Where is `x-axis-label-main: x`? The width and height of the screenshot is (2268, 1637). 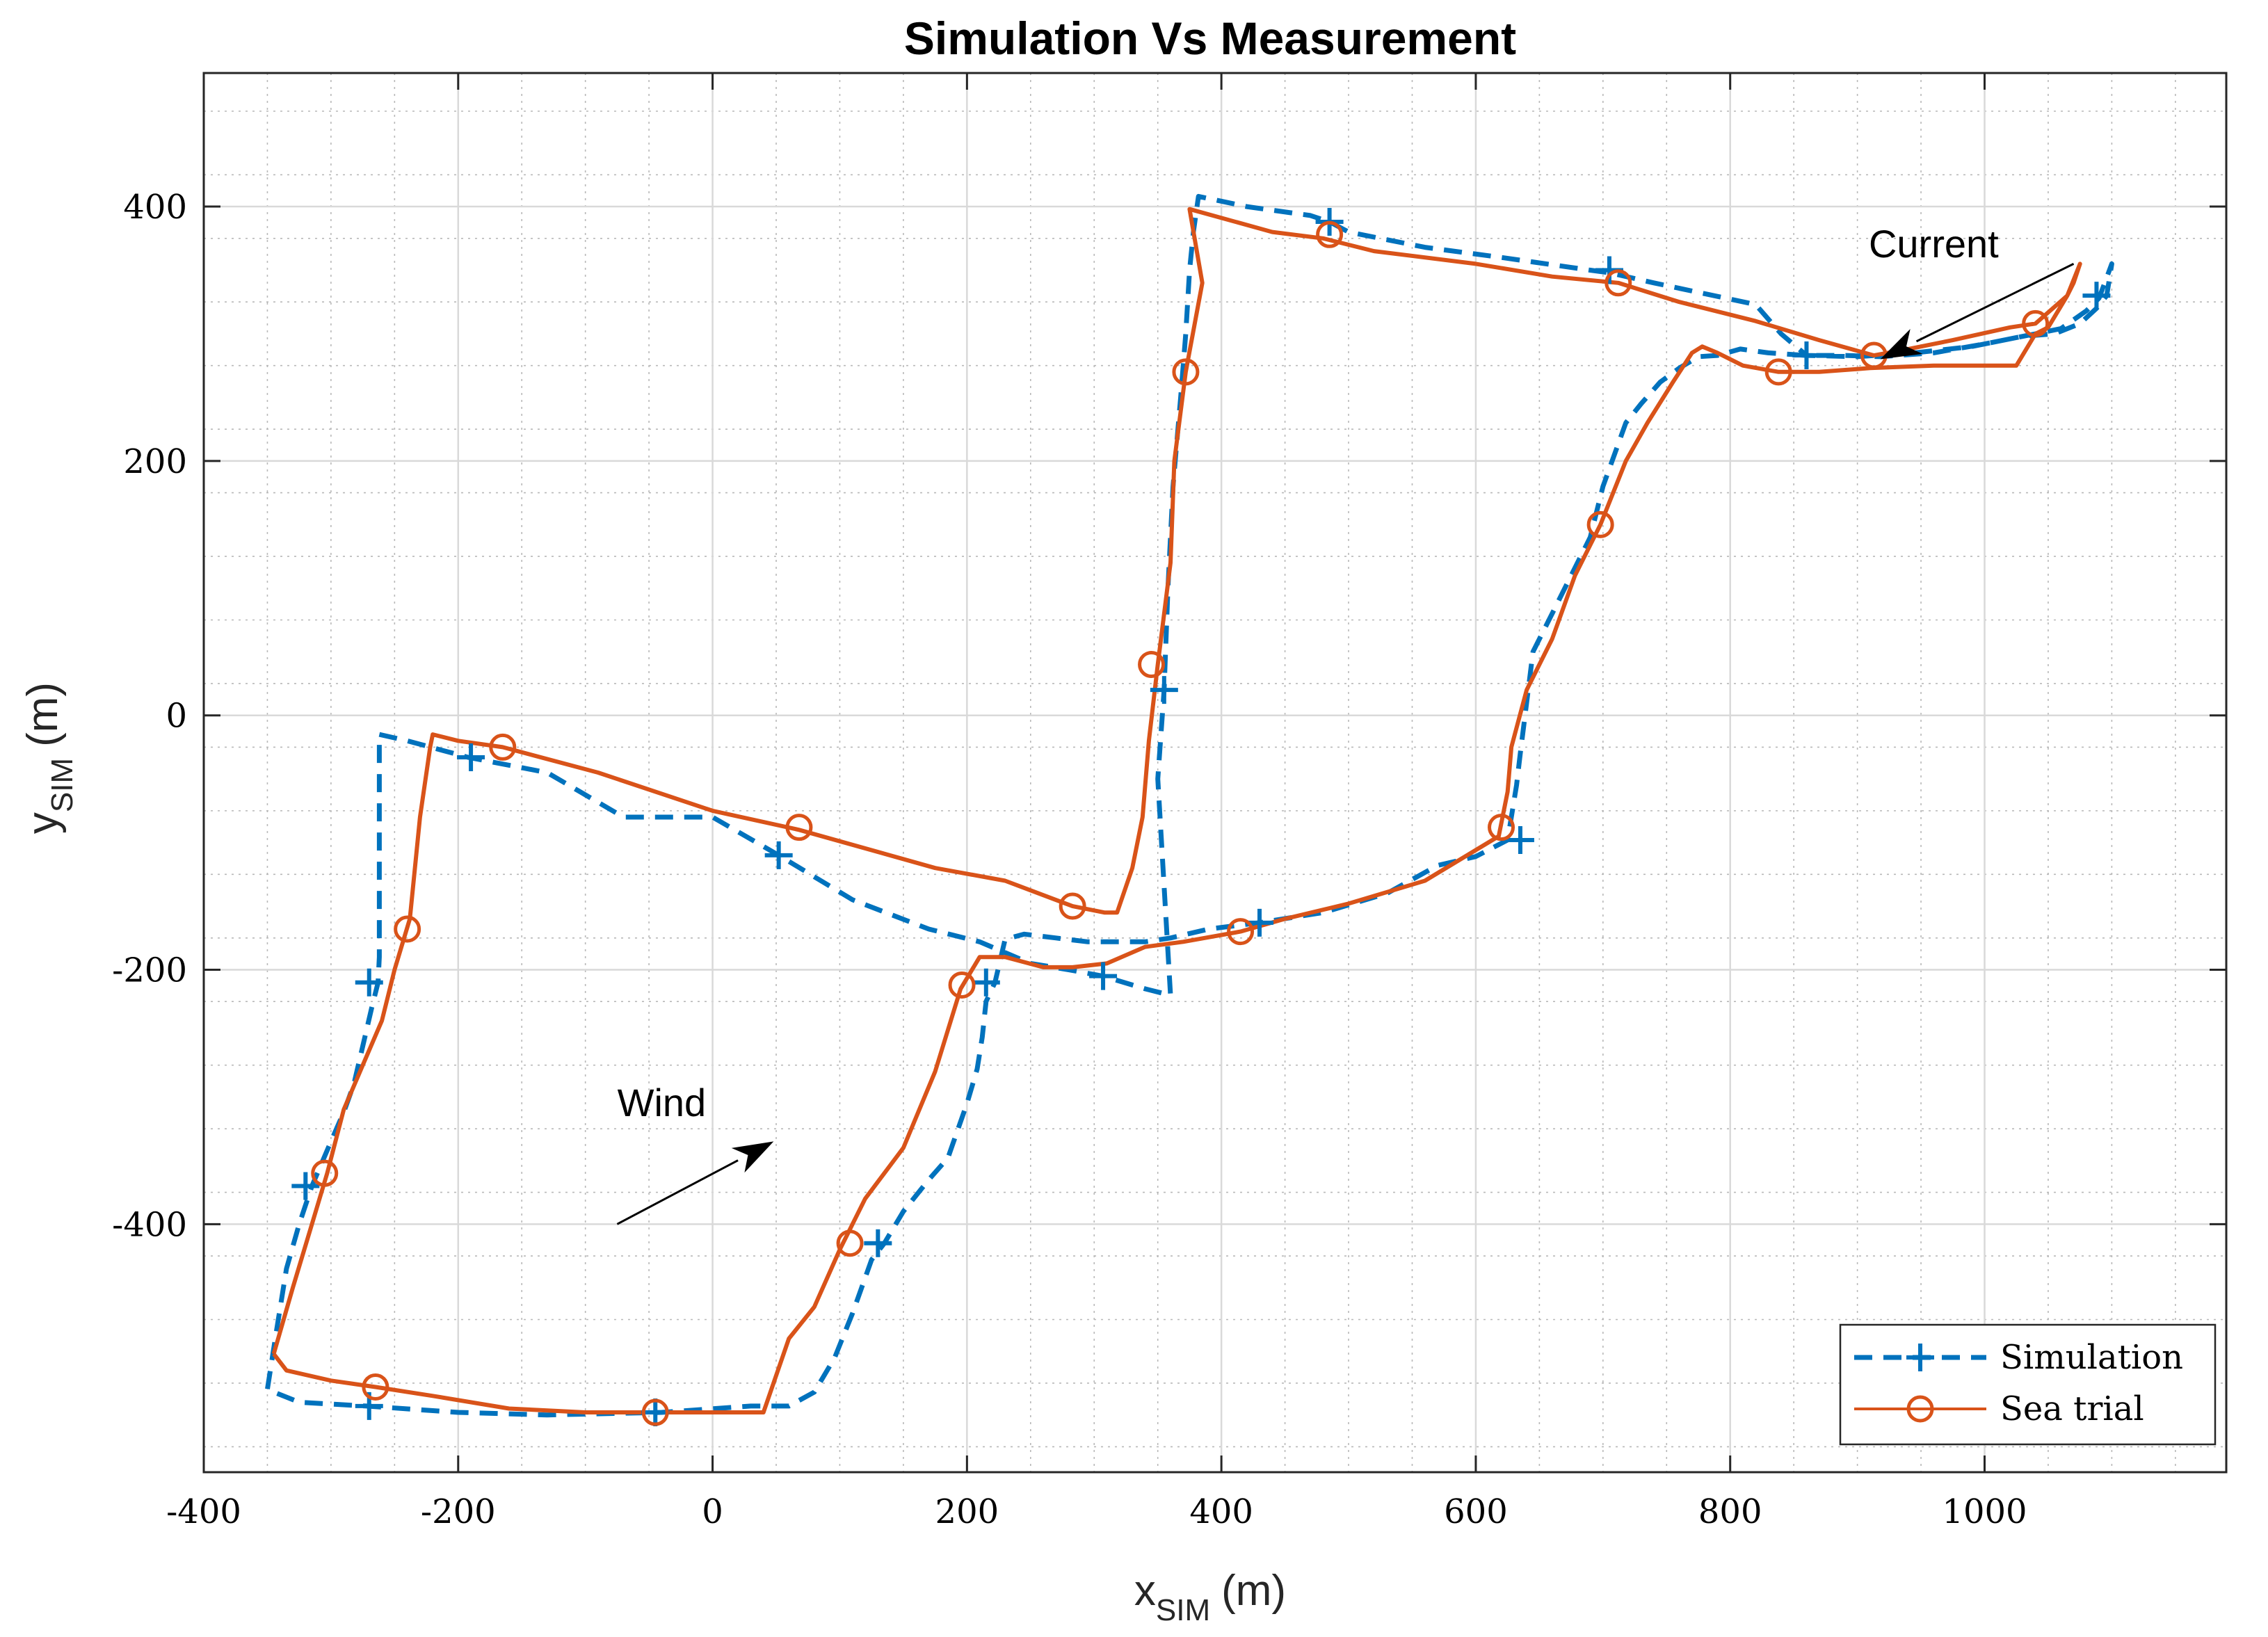 x-axis-label-main: x is located at coordinates (1145, 1591).